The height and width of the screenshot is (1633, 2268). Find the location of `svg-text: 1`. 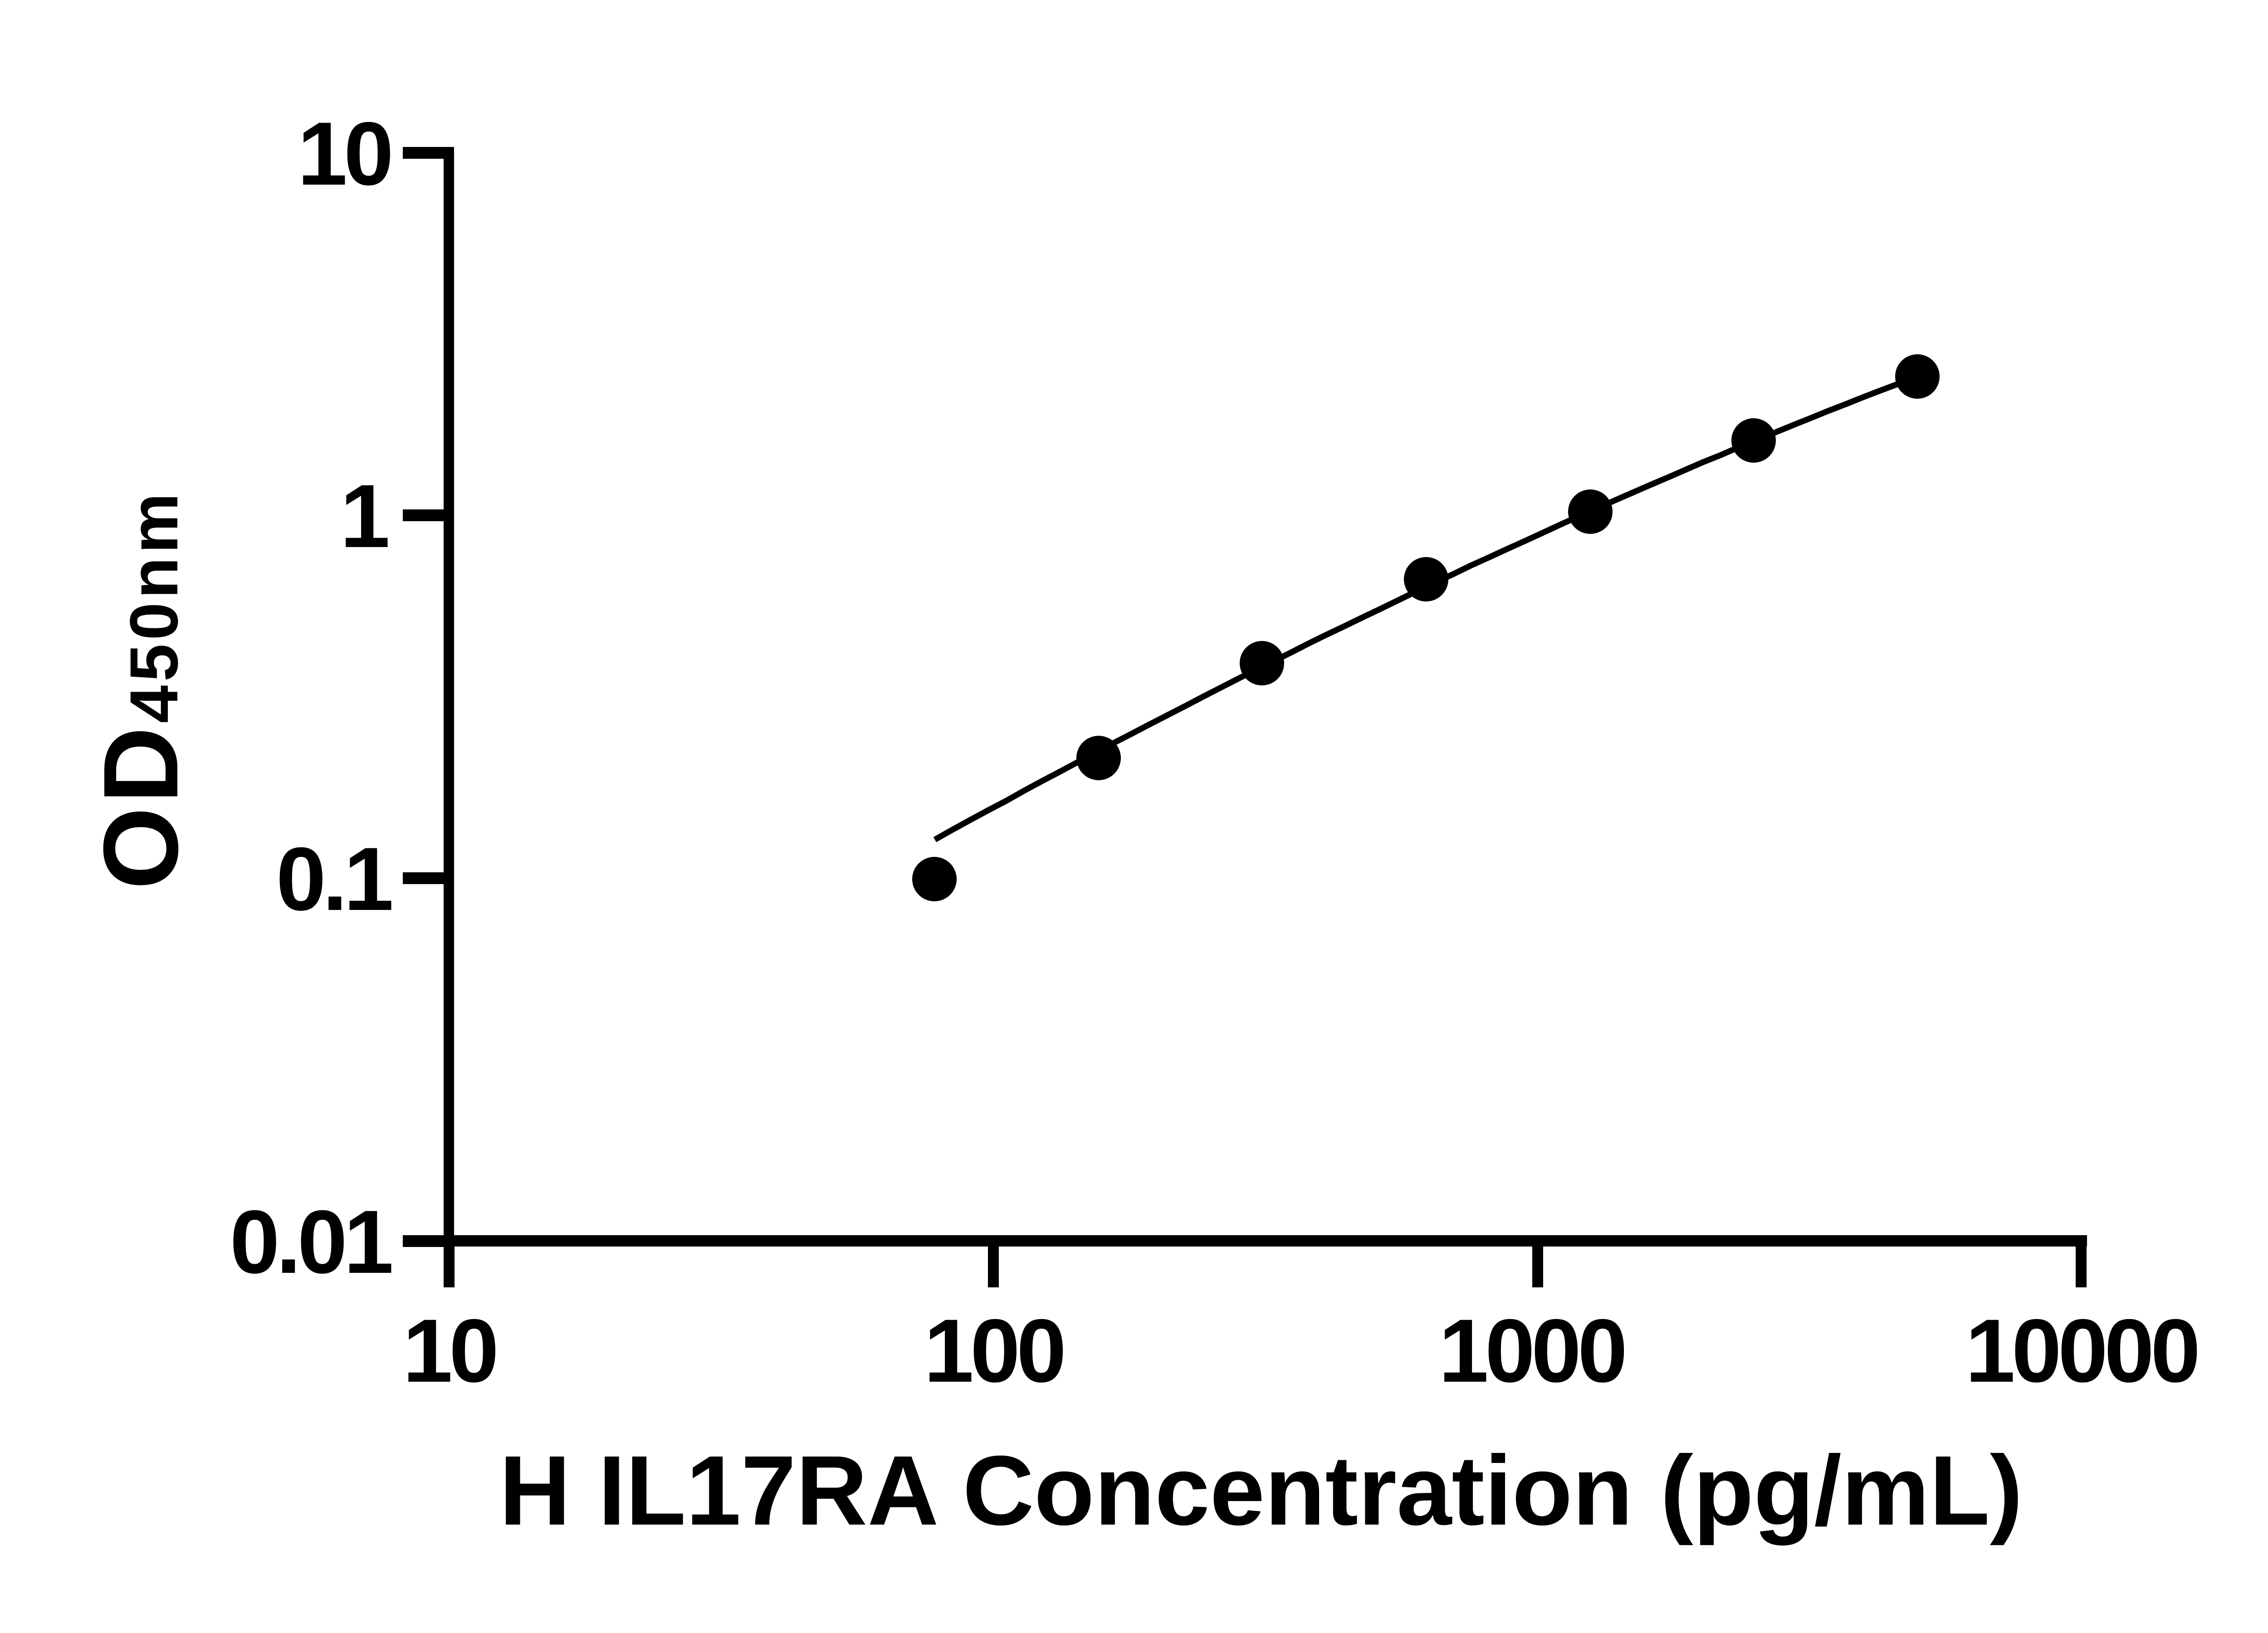

svg-text: 1 is located at coordinates (365, 516).